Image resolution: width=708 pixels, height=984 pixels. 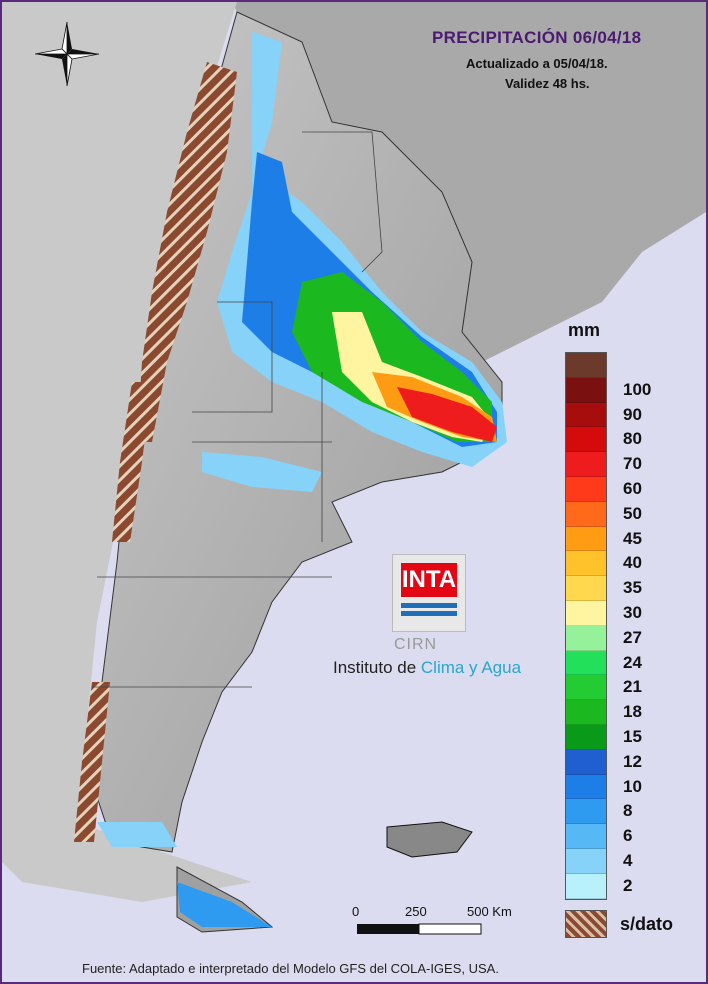 I want to click on malvinas, so click(x=429, y=839).